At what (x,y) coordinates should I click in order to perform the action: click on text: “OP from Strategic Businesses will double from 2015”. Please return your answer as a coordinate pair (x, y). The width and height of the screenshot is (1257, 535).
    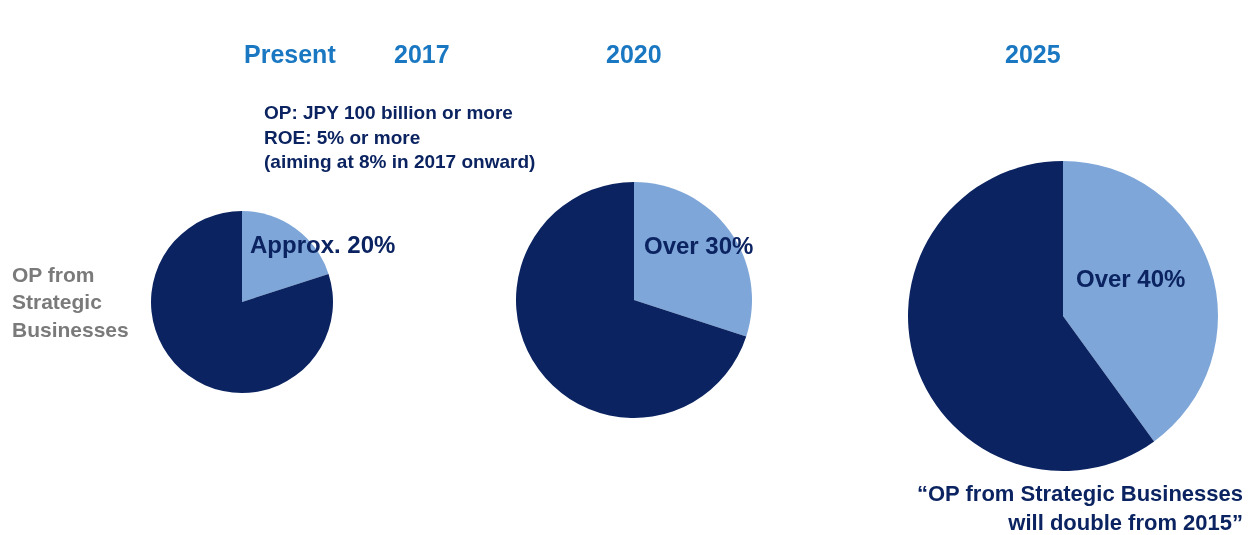
    Looking at the image, I should click on (1080, 508).